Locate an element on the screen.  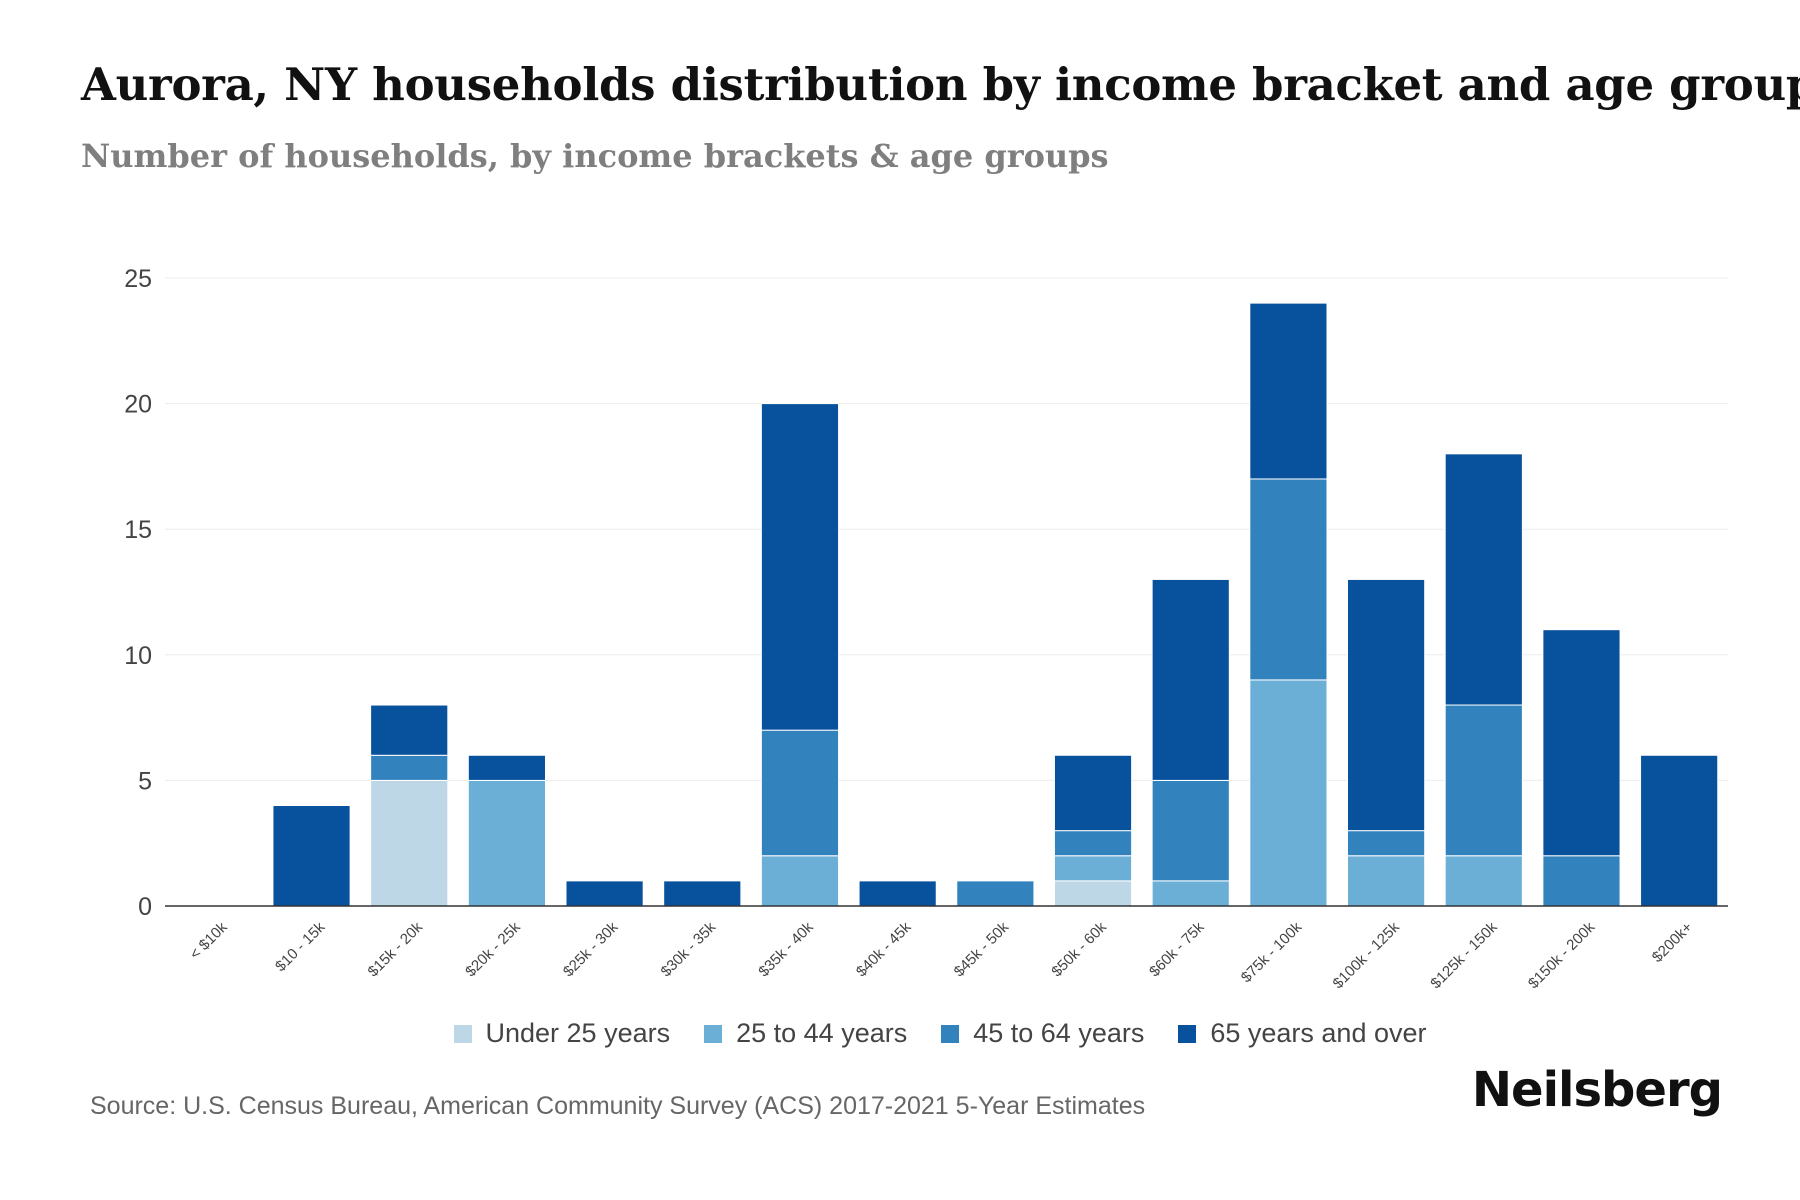
y-tick-label: 25 is located at coordinates (138, 279).